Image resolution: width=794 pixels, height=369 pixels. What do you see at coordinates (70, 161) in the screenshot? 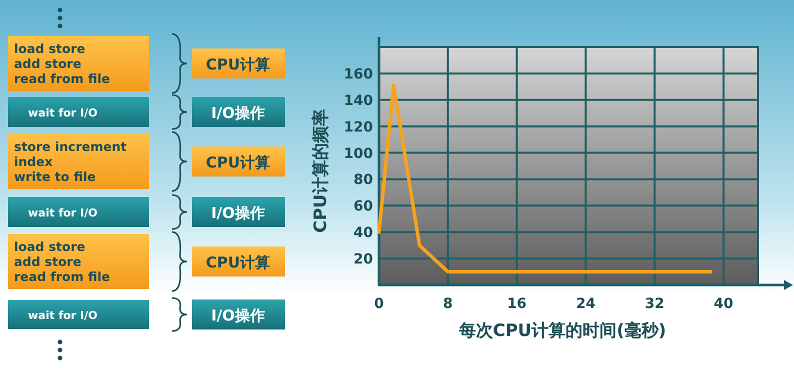
I see `text: store increment index write to file` at bounding box center [70, 161].